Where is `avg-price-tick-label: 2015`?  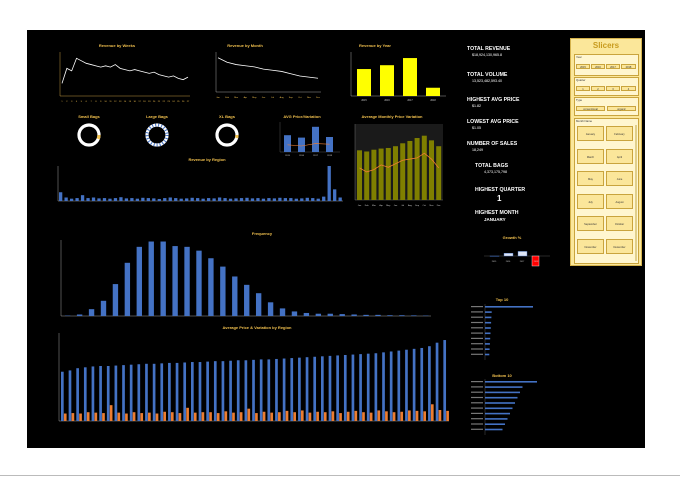
avg-price-tick-label: 2015 is located at coordinates (288, 156).